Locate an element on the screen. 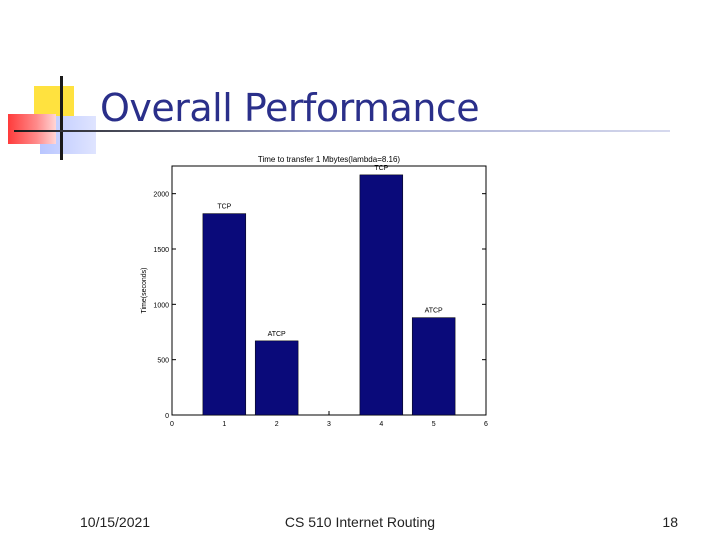 The image size is (720, 540). y-tick-label: 0 is located at coordinates (167, 416).